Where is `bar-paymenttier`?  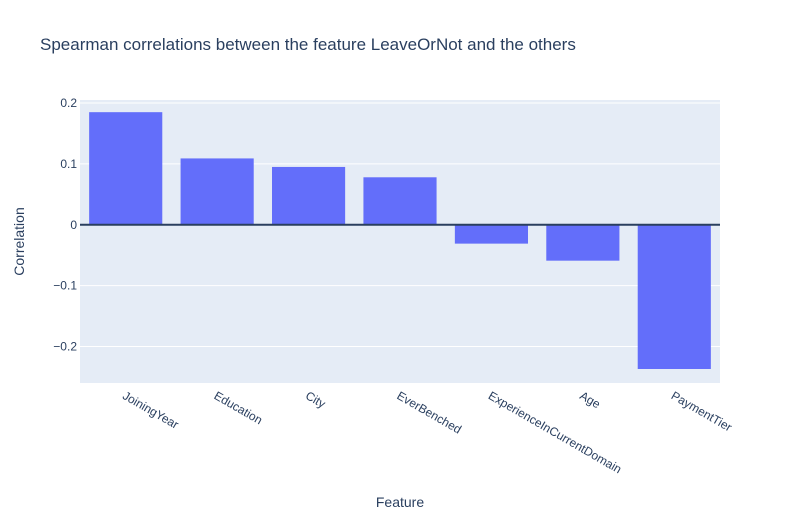 bar-paymenttier is located at coordinates (674, 297).